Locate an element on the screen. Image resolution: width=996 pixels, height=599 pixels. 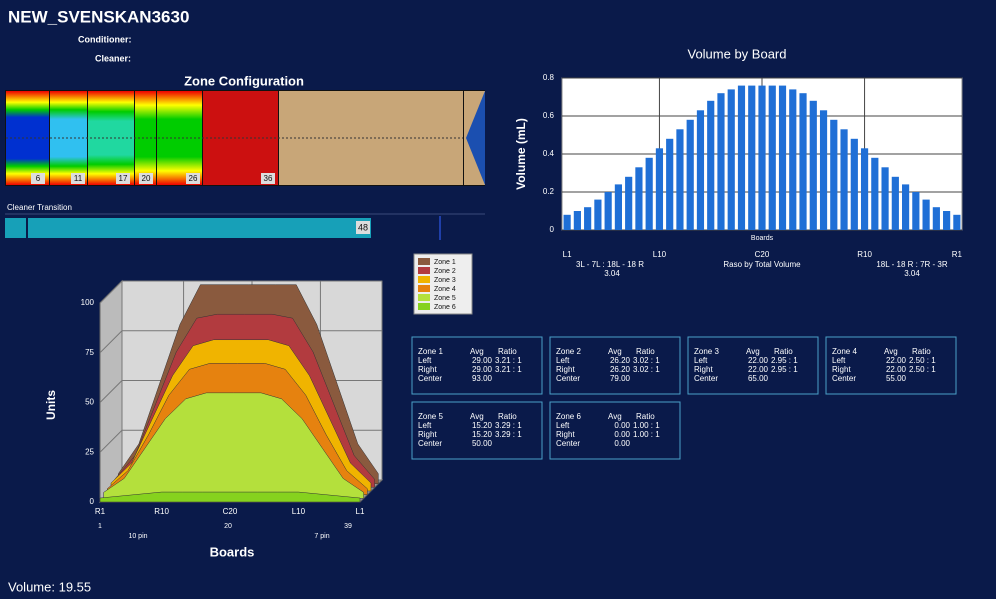
end-wedge is located at coordinates (475, 138).